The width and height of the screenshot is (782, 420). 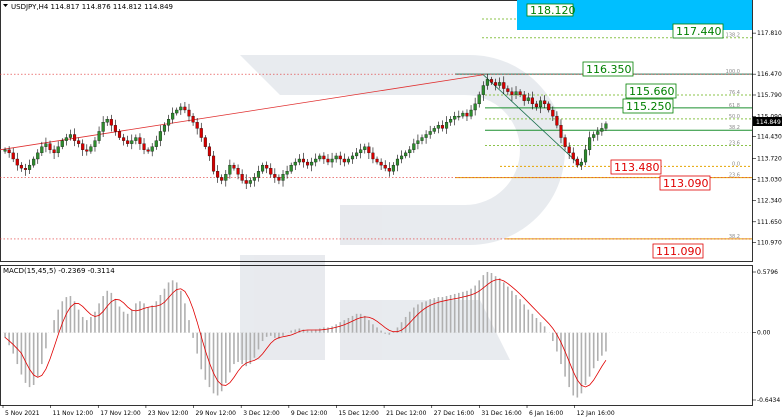 What do you see at coordinates (546, 413) in the screenshot?
I see `time-tick-label: 6 Jan 16:00` at bounding box center [546, 413].